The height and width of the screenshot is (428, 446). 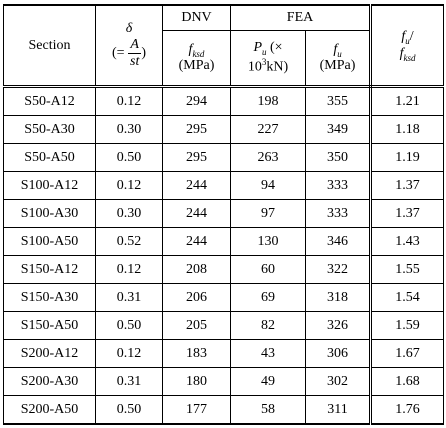 I want to click on header-pu: Pu (× 103kN), so click(x=268, y=59).